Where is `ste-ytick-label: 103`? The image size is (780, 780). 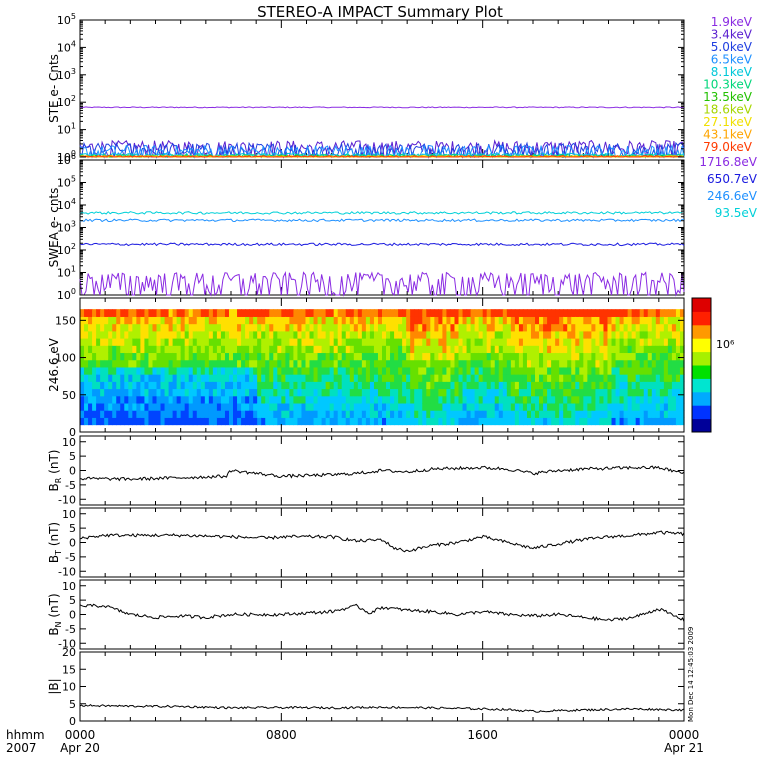 ste-ytick-label: 103 is located at coordinates (66, 74).